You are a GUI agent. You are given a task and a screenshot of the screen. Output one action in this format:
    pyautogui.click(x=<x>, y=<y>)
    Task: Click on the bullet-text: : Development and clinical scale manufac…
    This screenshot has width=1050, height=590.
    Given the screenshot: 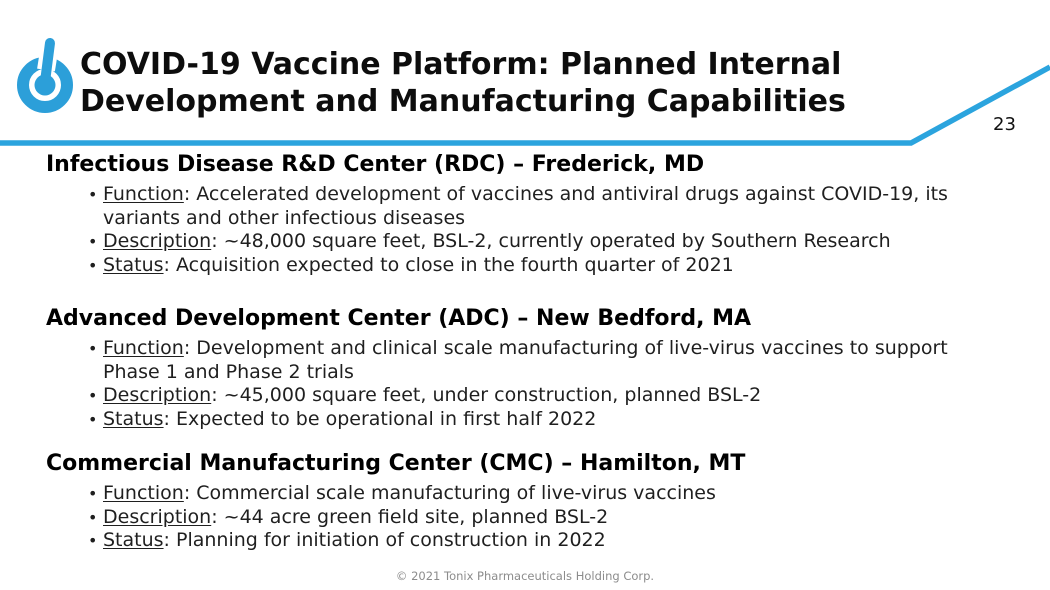 What is the action you would take?
    pyautogui.click(x=525, y=360)
    